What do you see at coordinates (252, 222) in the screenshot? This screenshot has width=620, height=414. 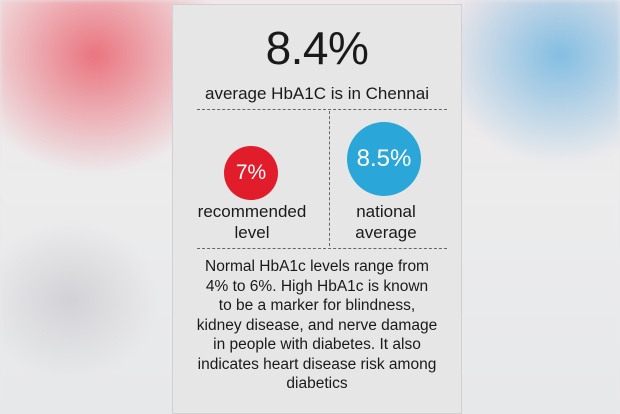 I see `recommended-level-label: recommended level` at bounding box center [252, 222].